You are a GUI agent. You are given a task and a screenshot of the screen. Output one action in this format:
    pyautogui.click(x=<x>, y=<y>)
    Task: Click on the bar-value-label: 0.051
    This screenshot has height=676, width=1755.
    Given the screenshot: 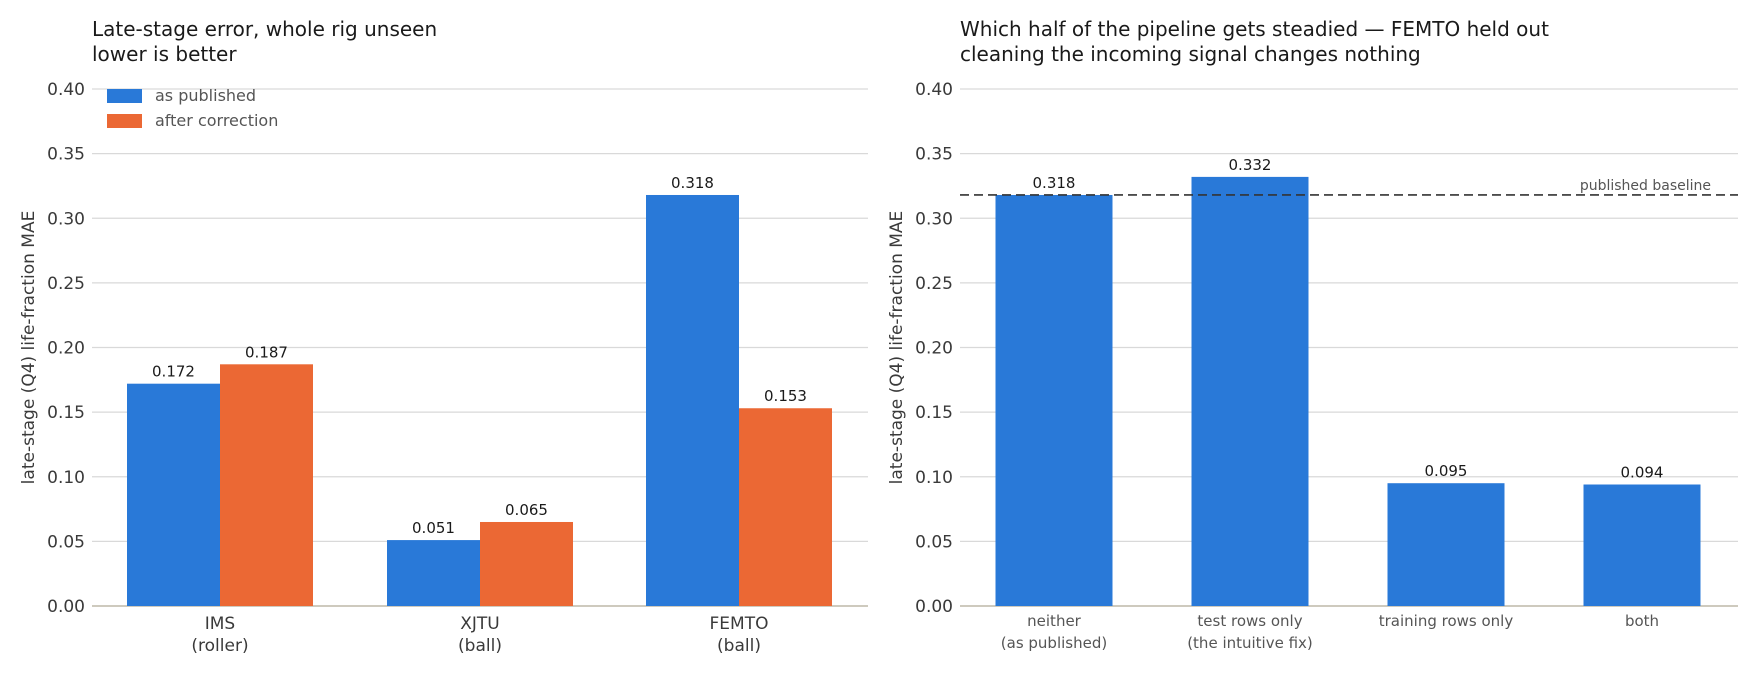 What is the action you would take?
    pyautogui.click(x=433, y=528)
    